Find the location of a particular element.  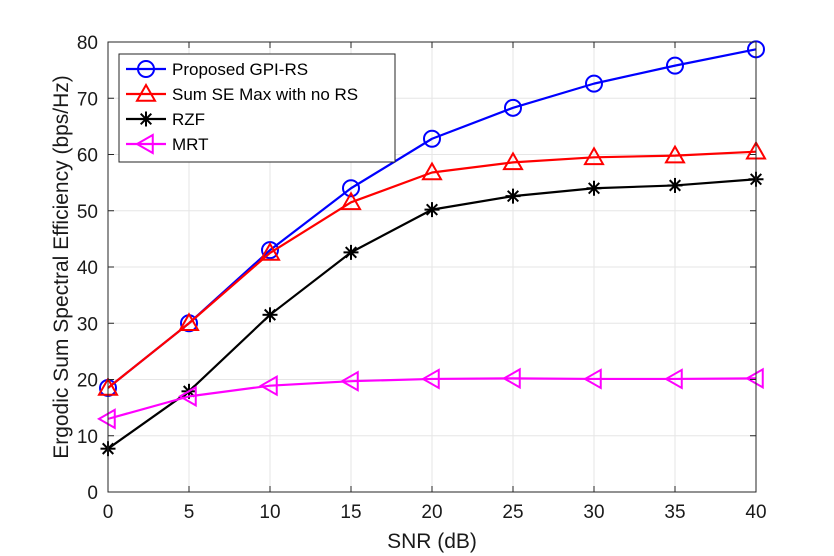

y-tick-label: 0 is located at coordinates (92, 493).